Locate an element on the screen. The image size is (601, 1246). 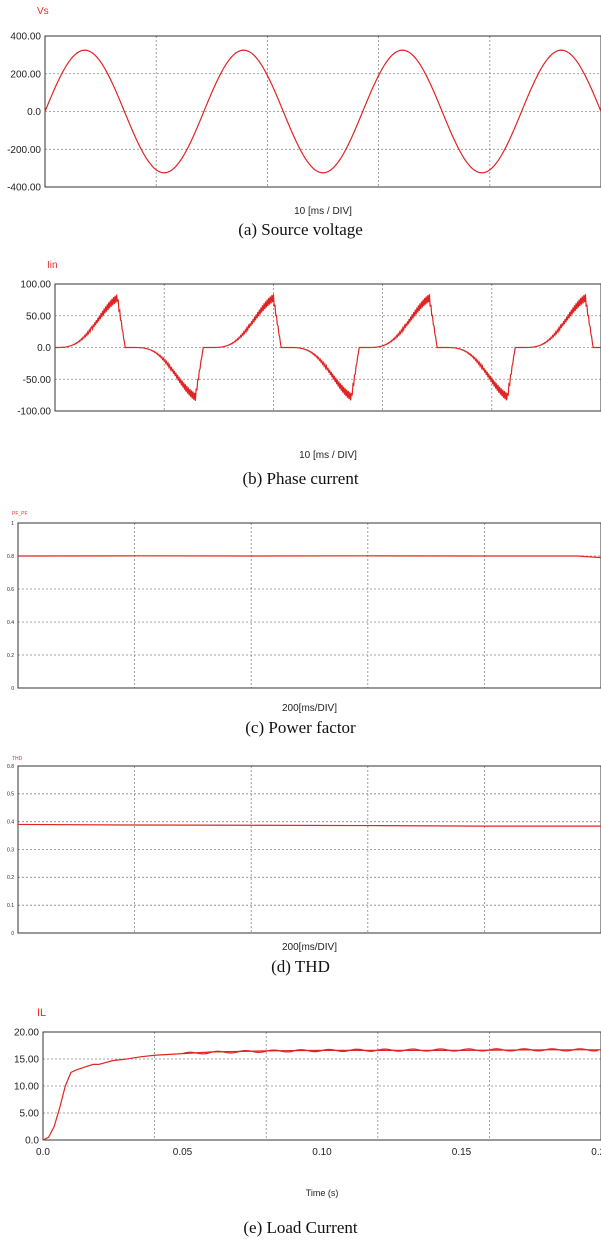
signal-label: PF_PF is located at coordinates (20, 514).